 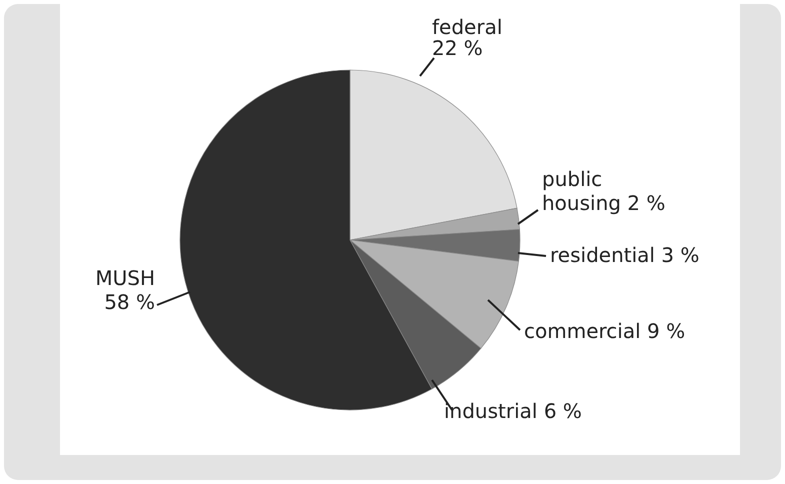 I want to click on slice-label: commercial 9 %, so click(x=605, y=331).